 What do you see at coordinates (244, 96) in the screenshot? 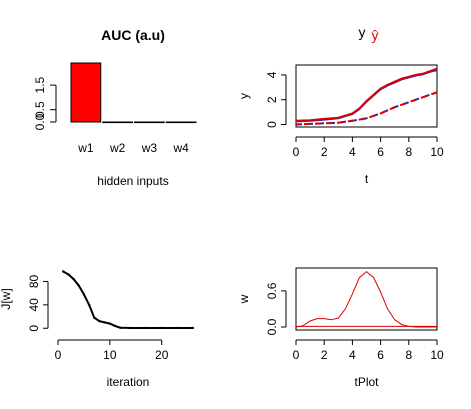
I see `y-axis-label: y` at bounding box center [244, 96].